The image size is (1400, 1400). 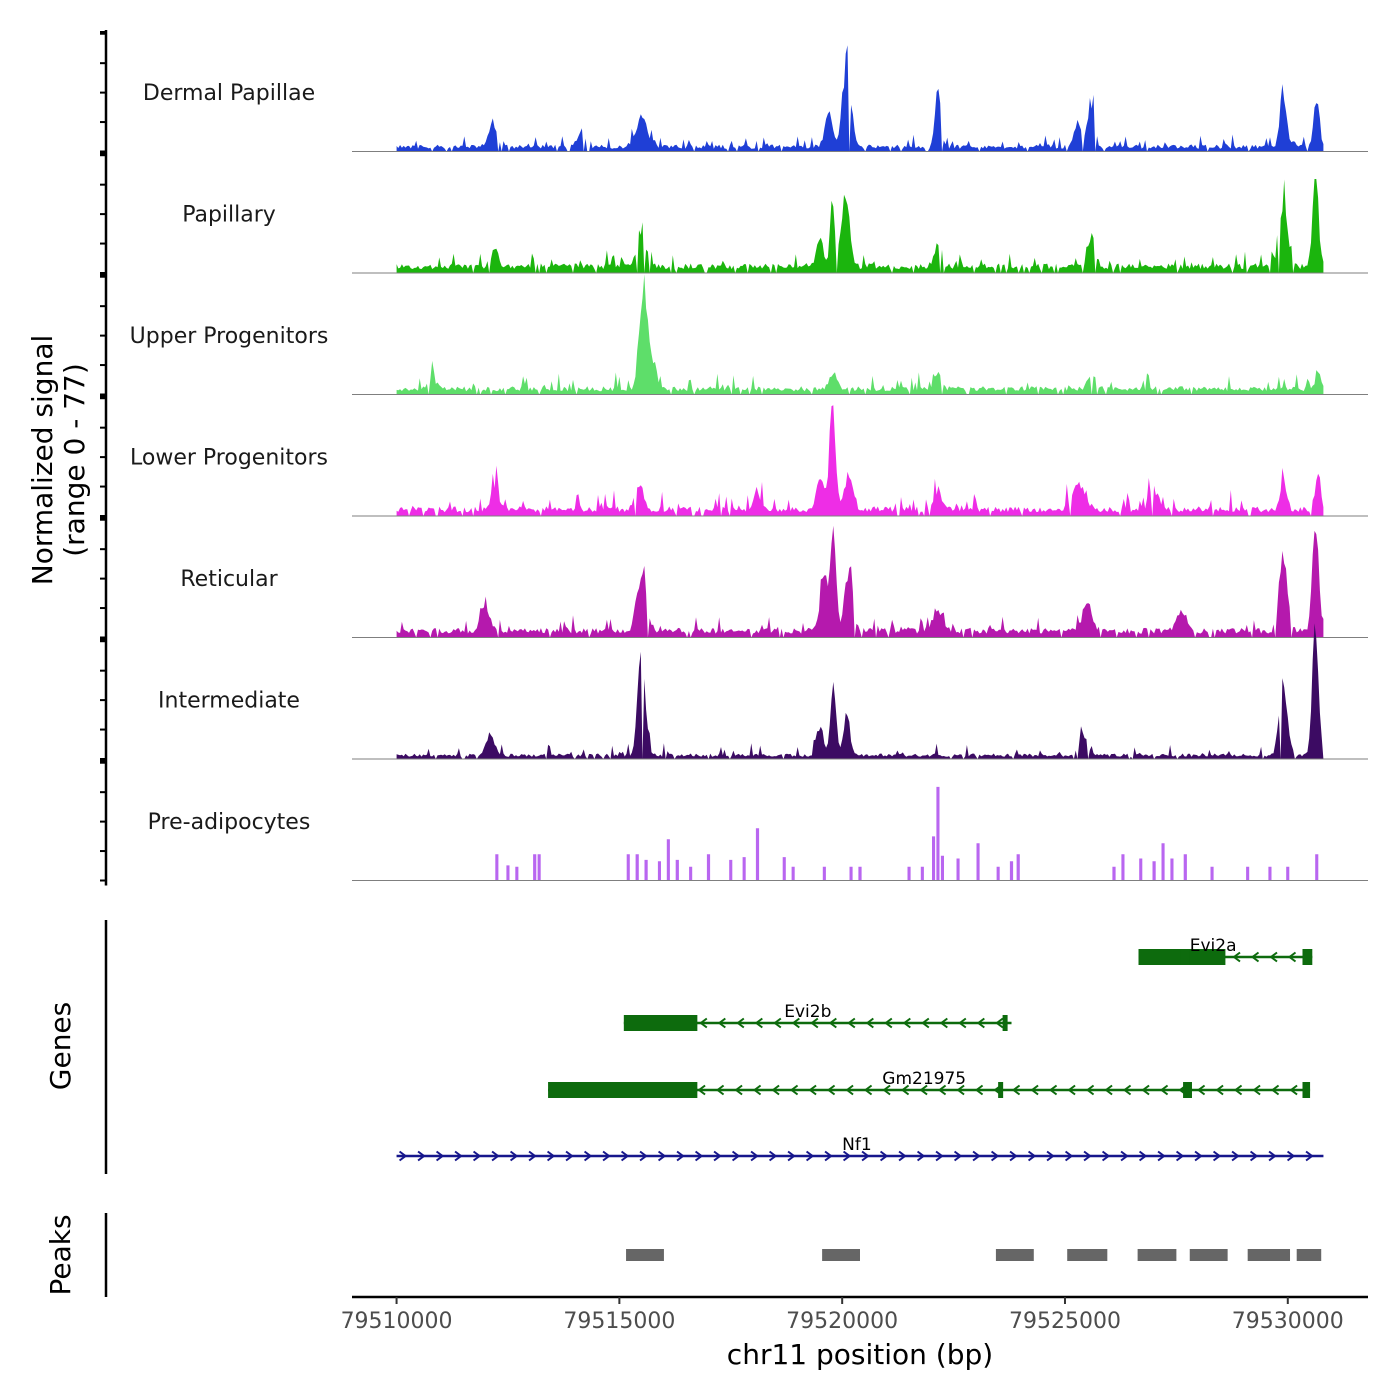 What do you see at coordinates (1288, 1321) in the screenshot?
I see `x-tick-label: 79530000` at bounding box center [1288, 1321].